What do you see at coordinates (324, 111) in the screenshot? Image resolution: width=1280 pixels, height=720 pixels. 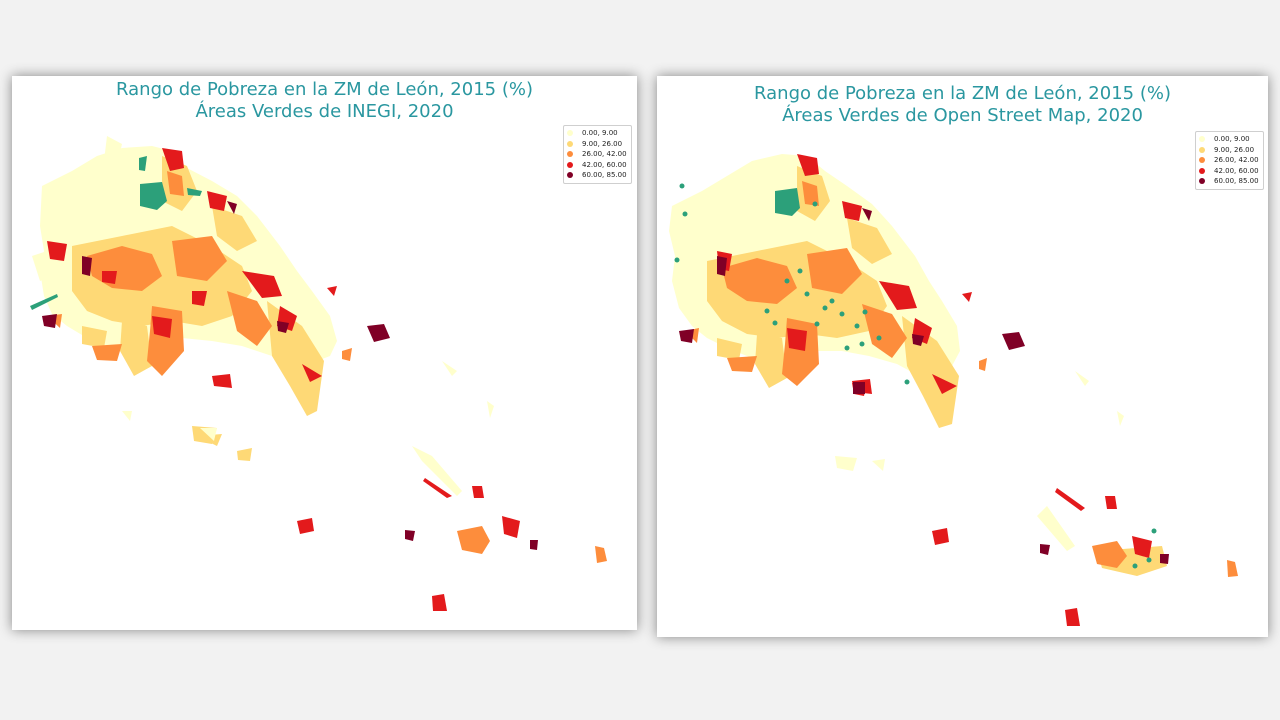 I see `map-title-line2: Áreas Verdes de INEGI, 2020` at bounding box center [324, 111].